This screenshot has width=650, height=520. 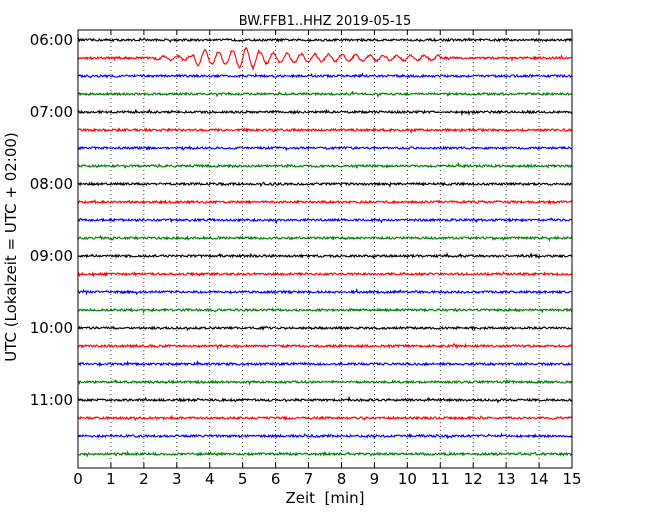 I want to click on x-tick-label: 2, so click(x=144, y=479).